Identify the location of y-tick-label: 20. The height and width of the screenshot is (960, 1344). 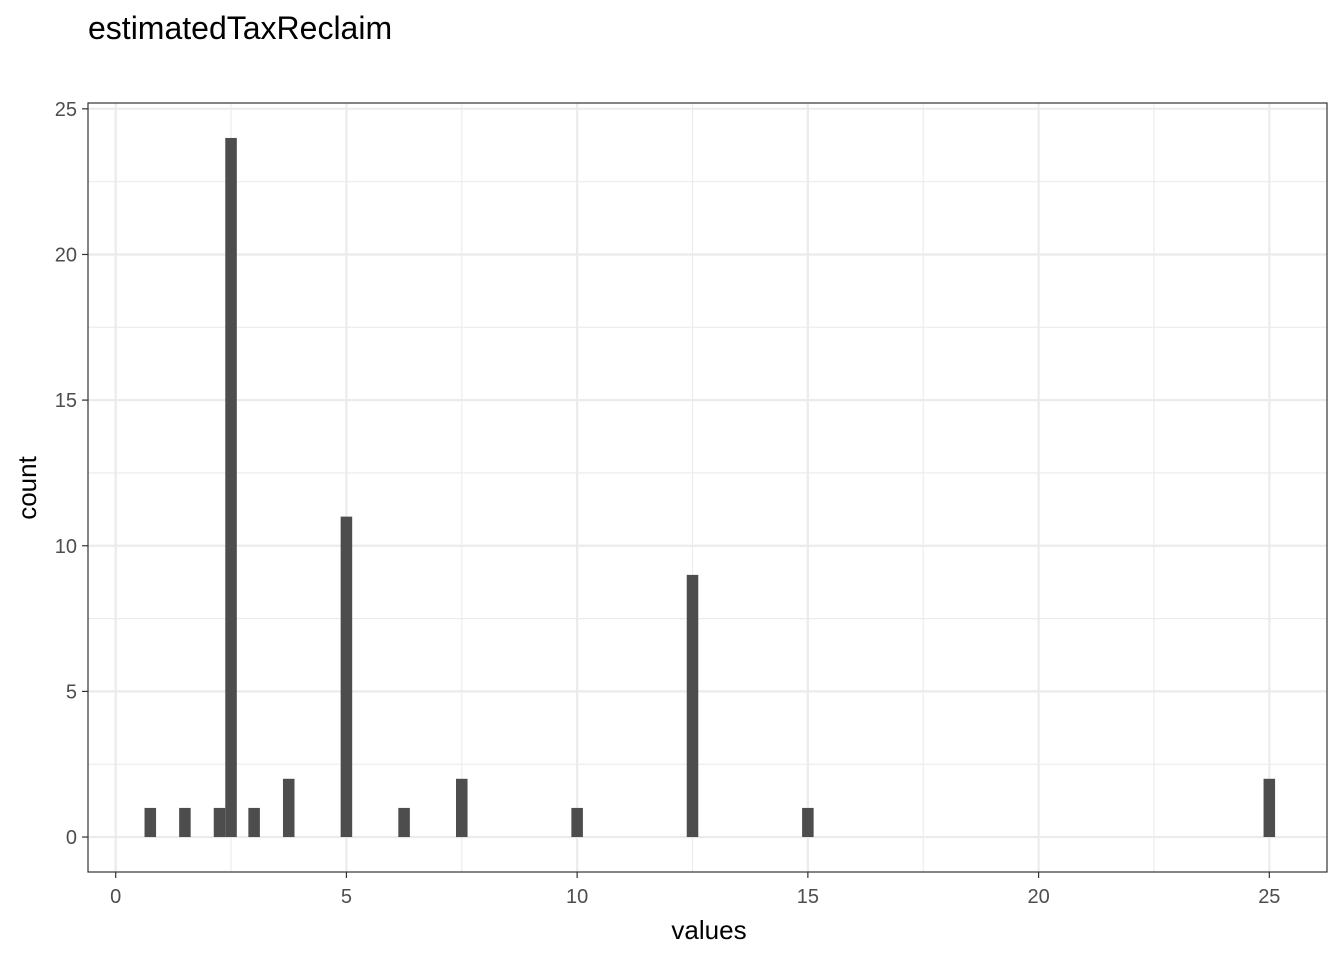
(66, 255).